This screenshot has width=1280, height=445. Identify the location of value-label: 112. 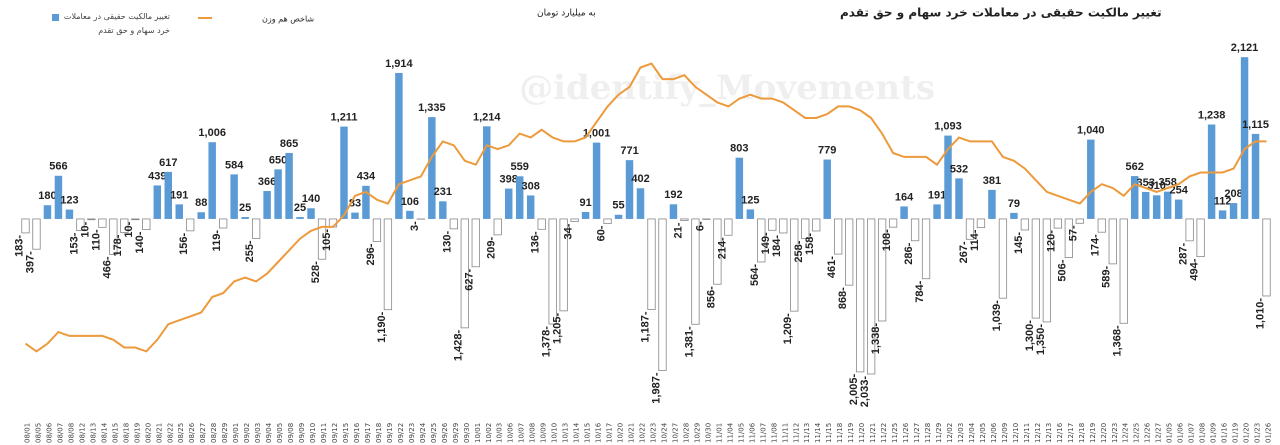
(1223, 201).